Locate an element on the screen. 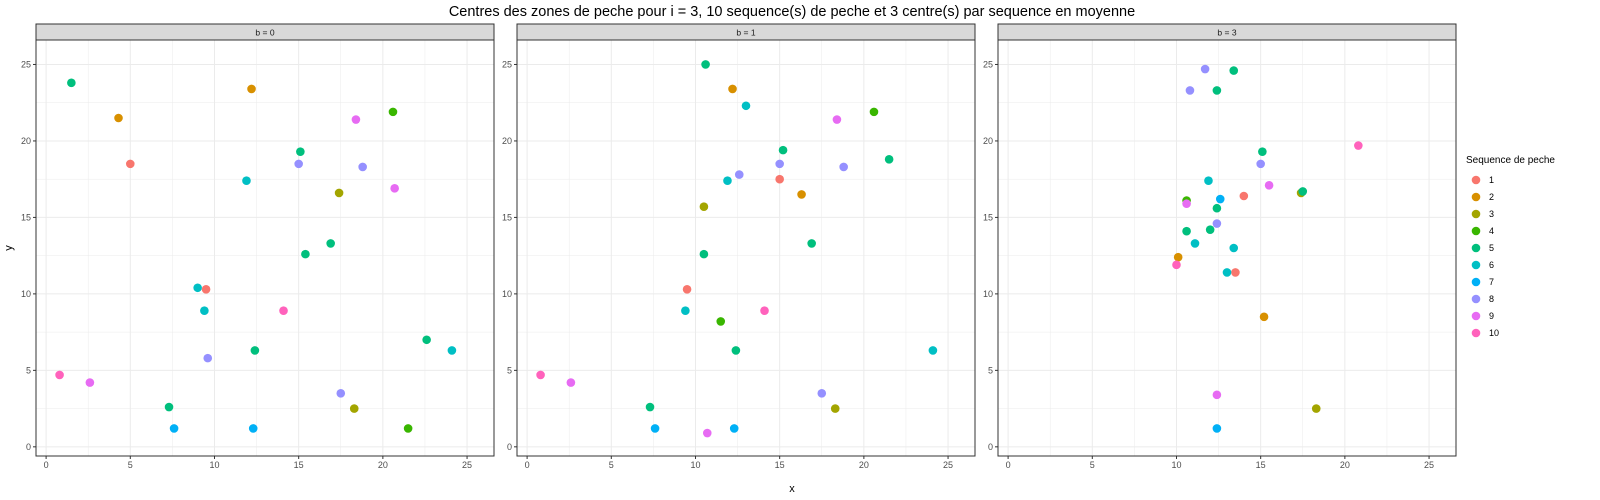 Image resolution: width=1600 pixels, height=500 pixels. legend-label: 7 is located at coordinates (1491, 282).